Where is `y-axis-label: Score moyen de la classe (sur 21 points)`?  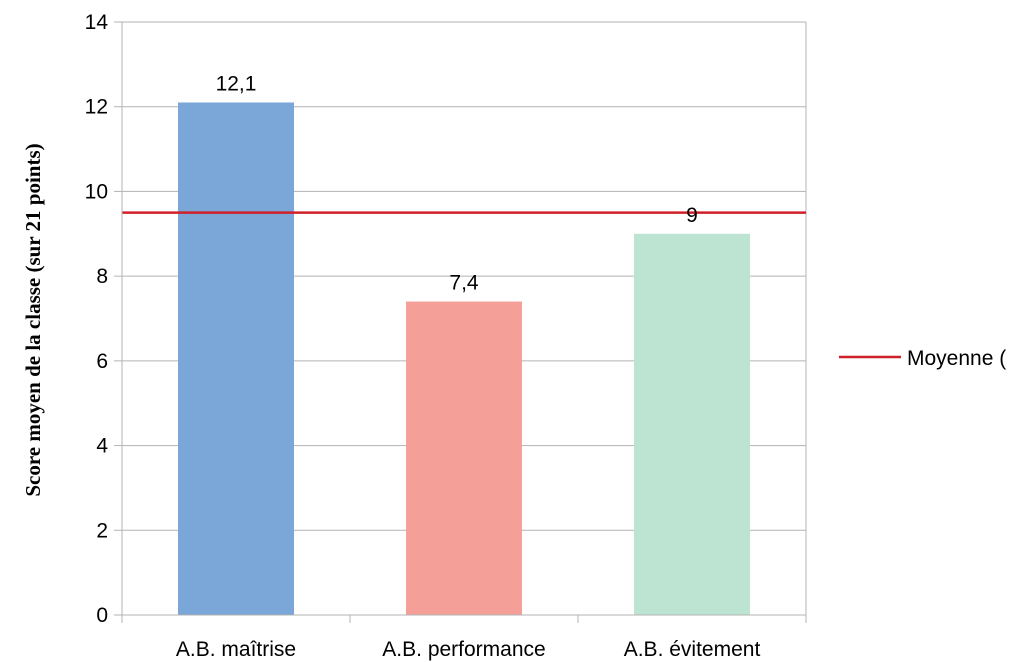
y-axis-label: Score moyen de la classe (sur 21 points) is located at coordinates (33, 319).